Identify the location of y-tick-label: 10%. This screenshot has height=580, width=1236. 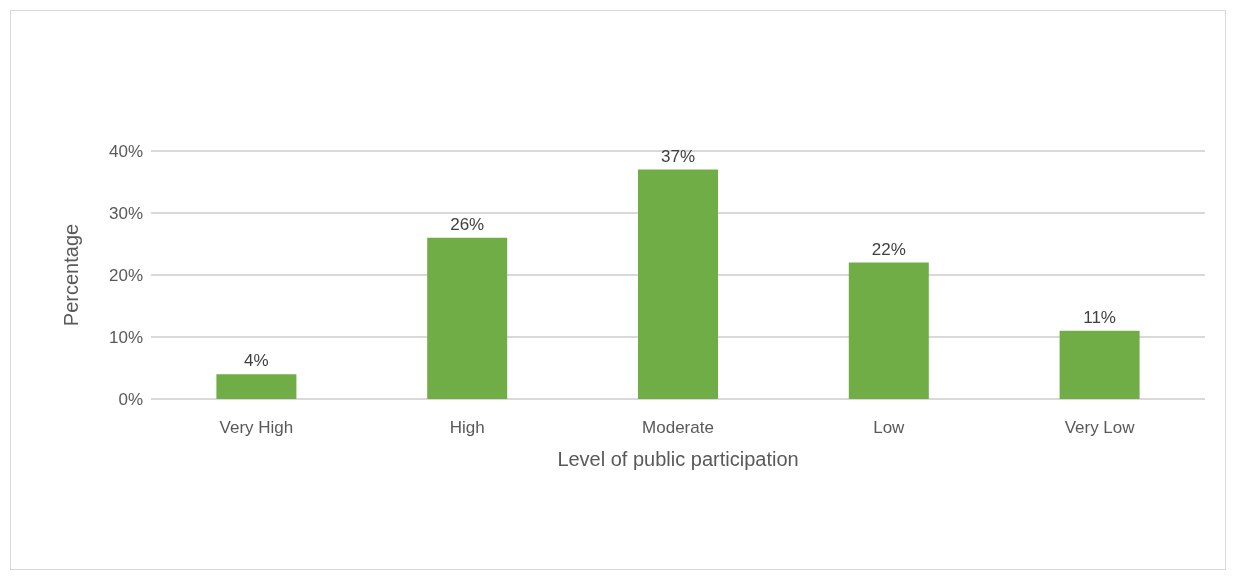
(125, 337).